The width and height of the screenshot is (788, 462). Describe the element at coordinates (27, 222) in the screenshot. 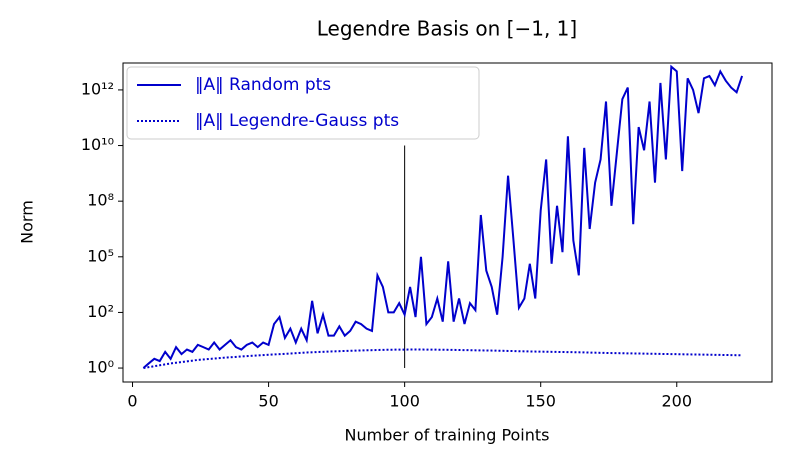

I see `y-axis-label: Norm` at that location.